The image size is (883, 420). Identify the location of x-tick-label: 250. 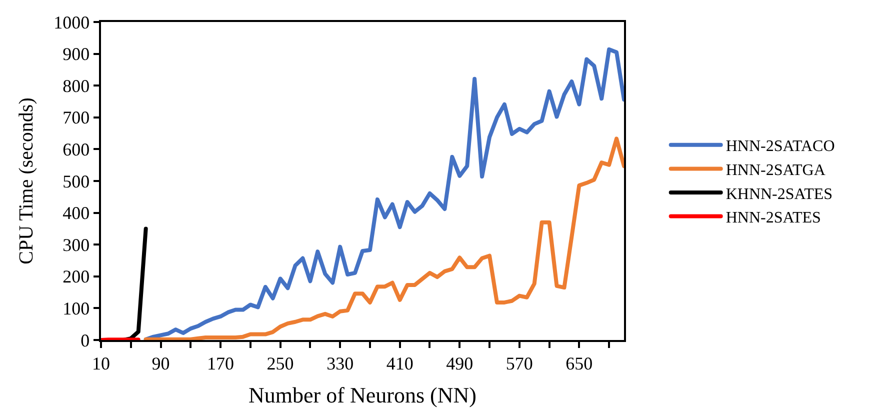
(280, 363).